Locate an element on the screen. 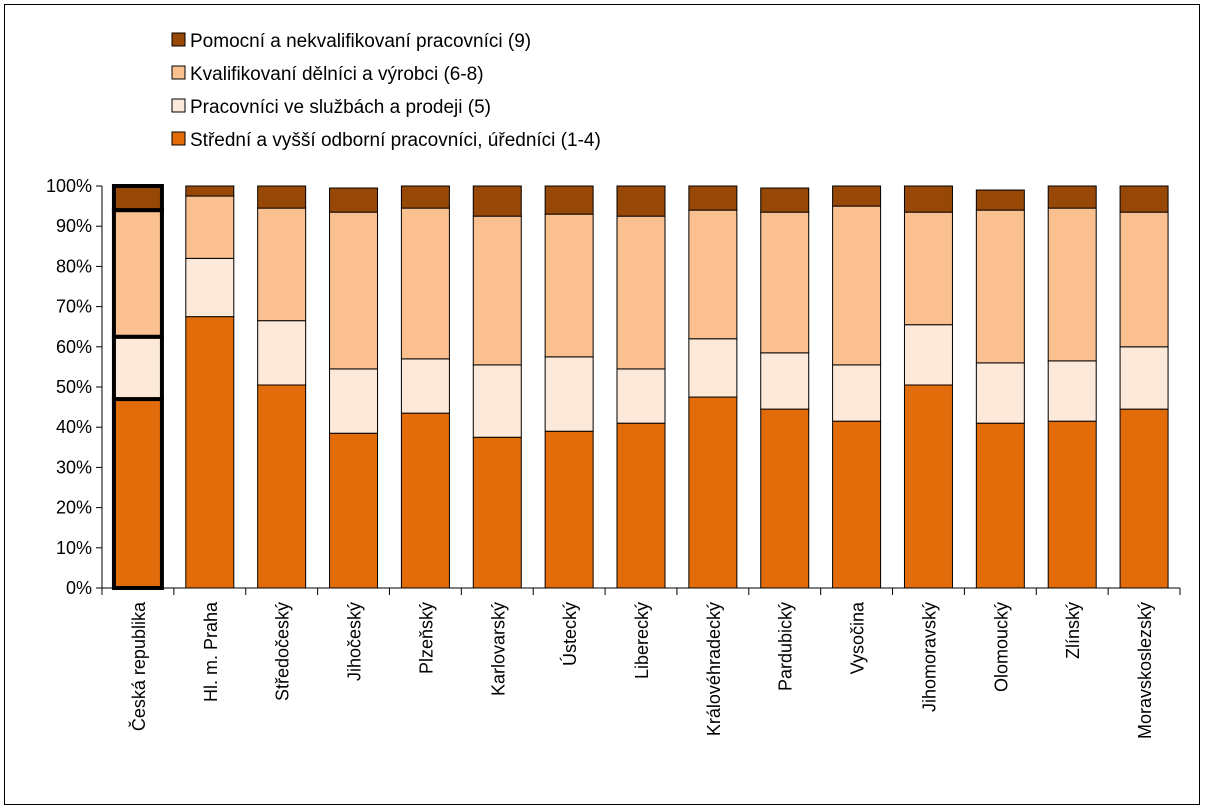  x-tick-label: Vysočina is located at coordinates (858, 637).